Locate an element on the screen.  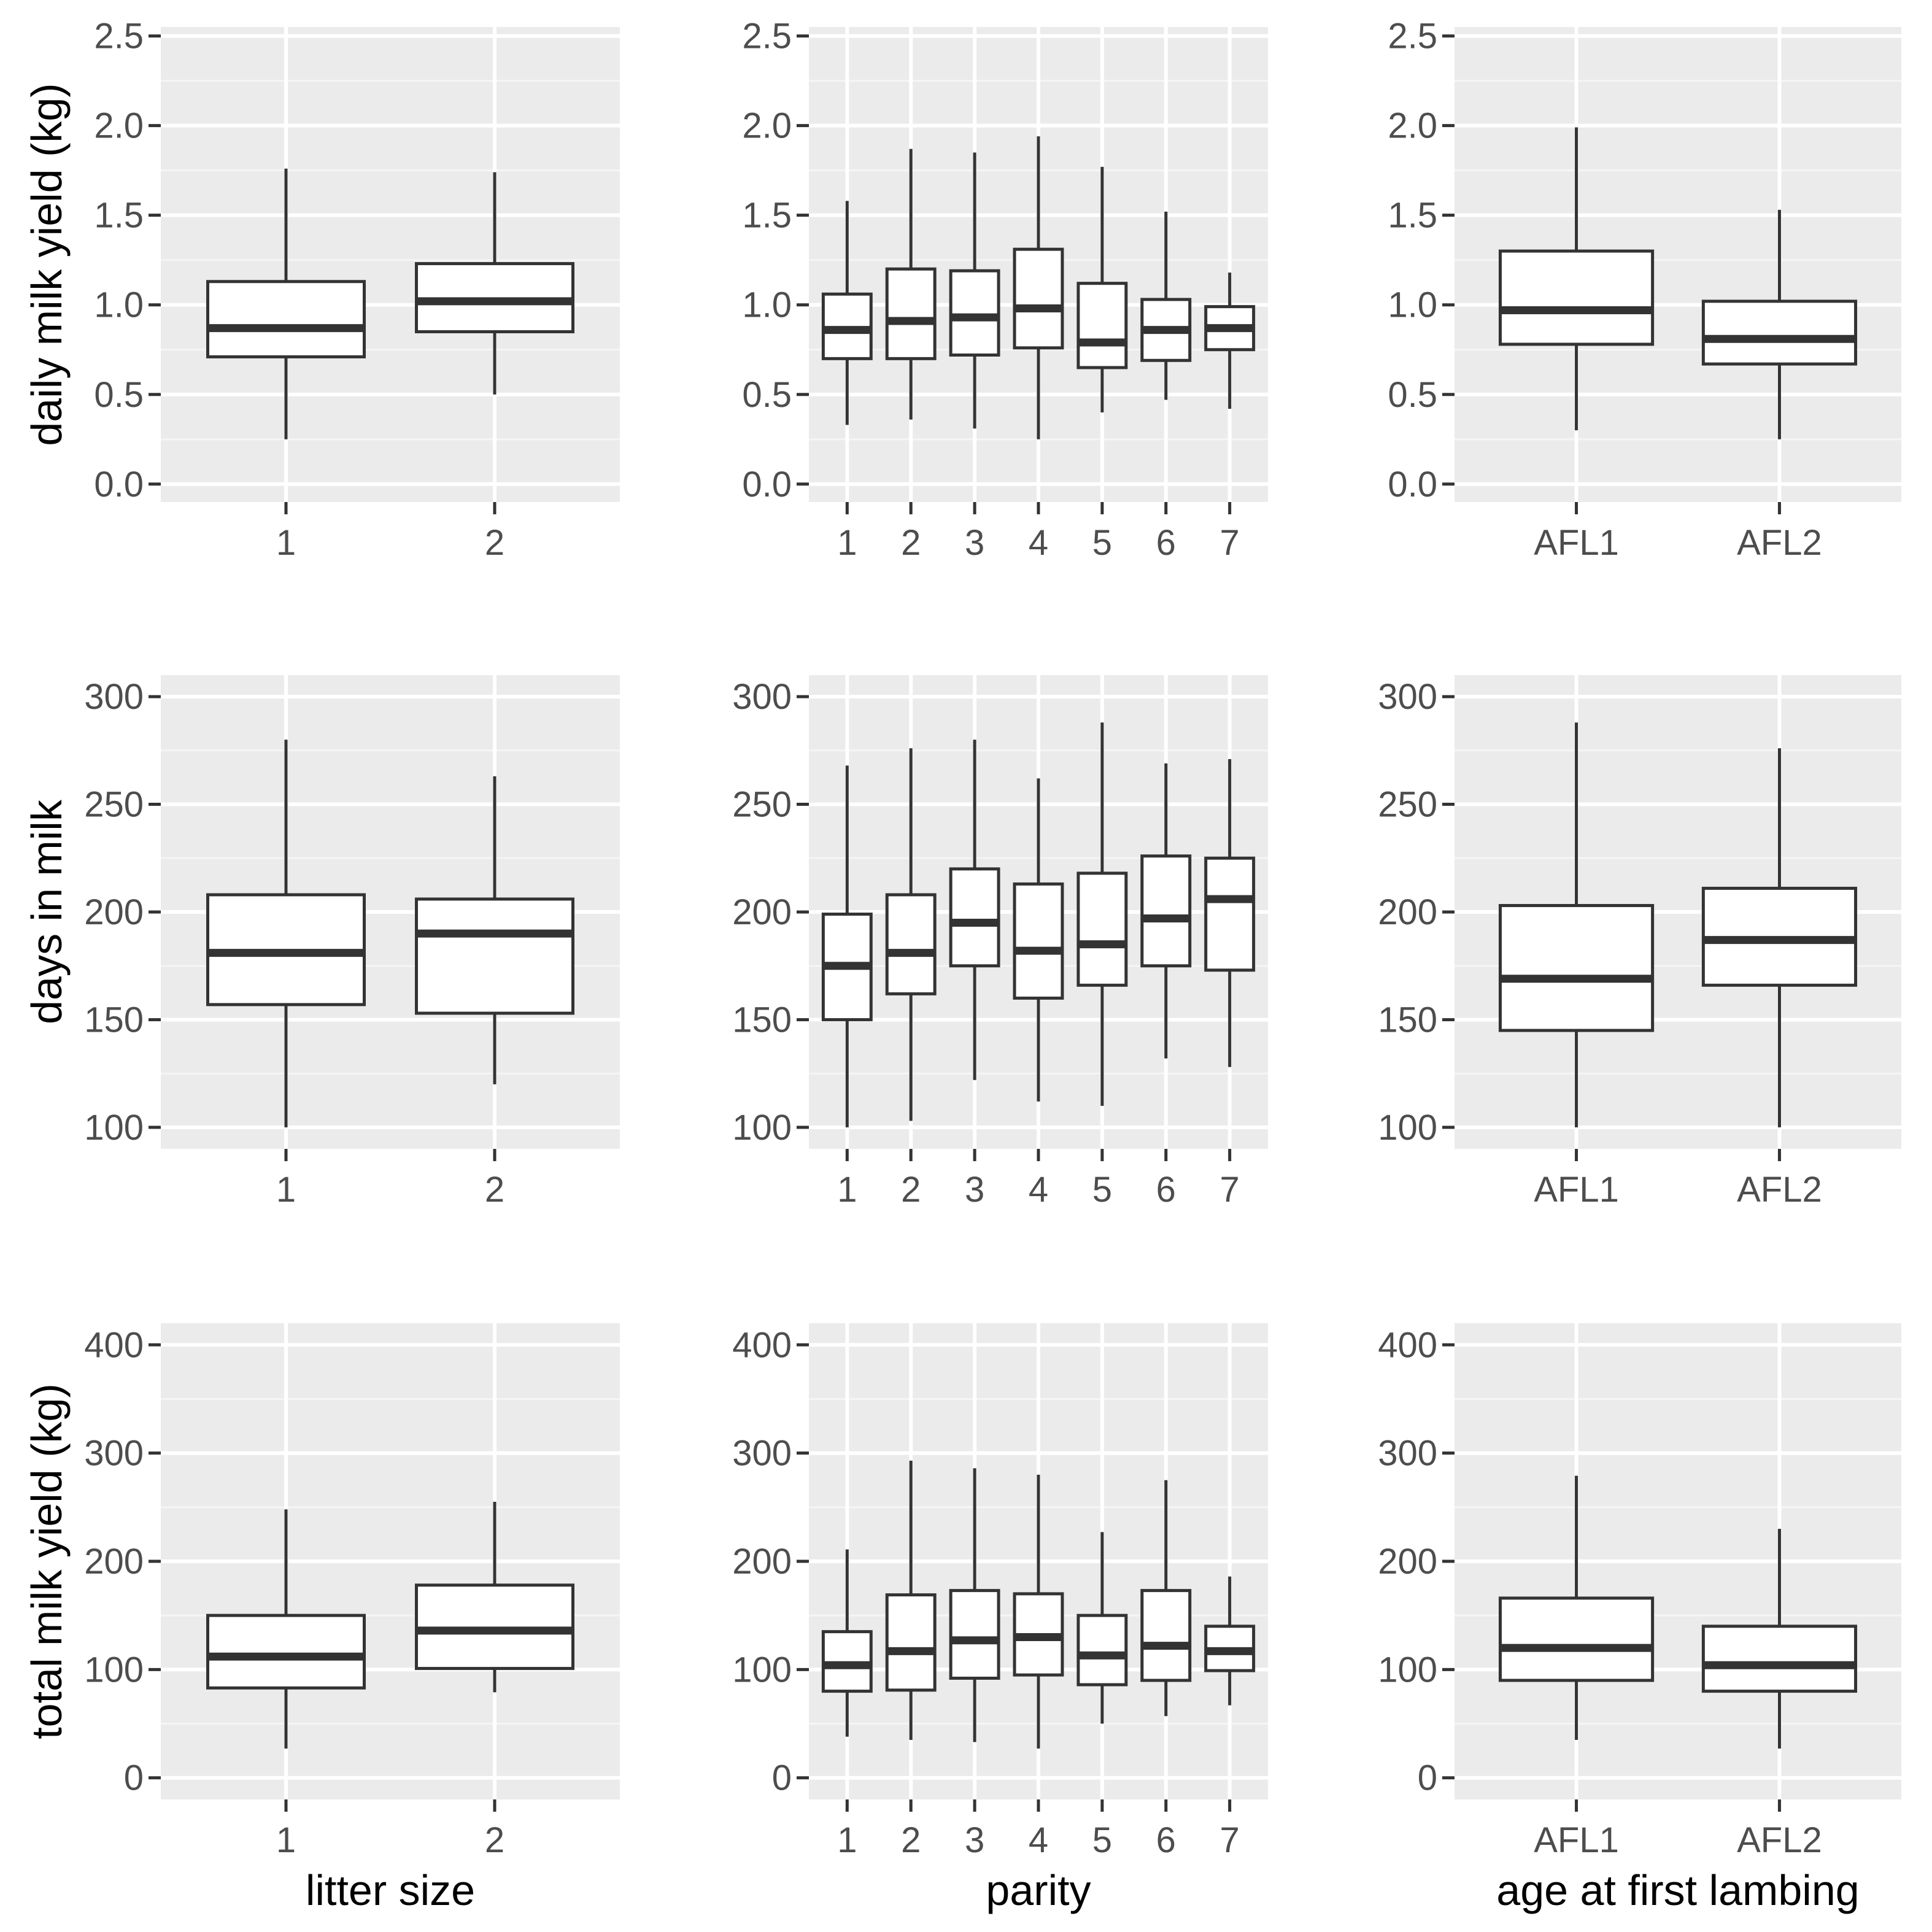
panel-1-1: 100 150 200 250 300 1 2 3 4 5 6 7 is located at coordinates (1000, 943).